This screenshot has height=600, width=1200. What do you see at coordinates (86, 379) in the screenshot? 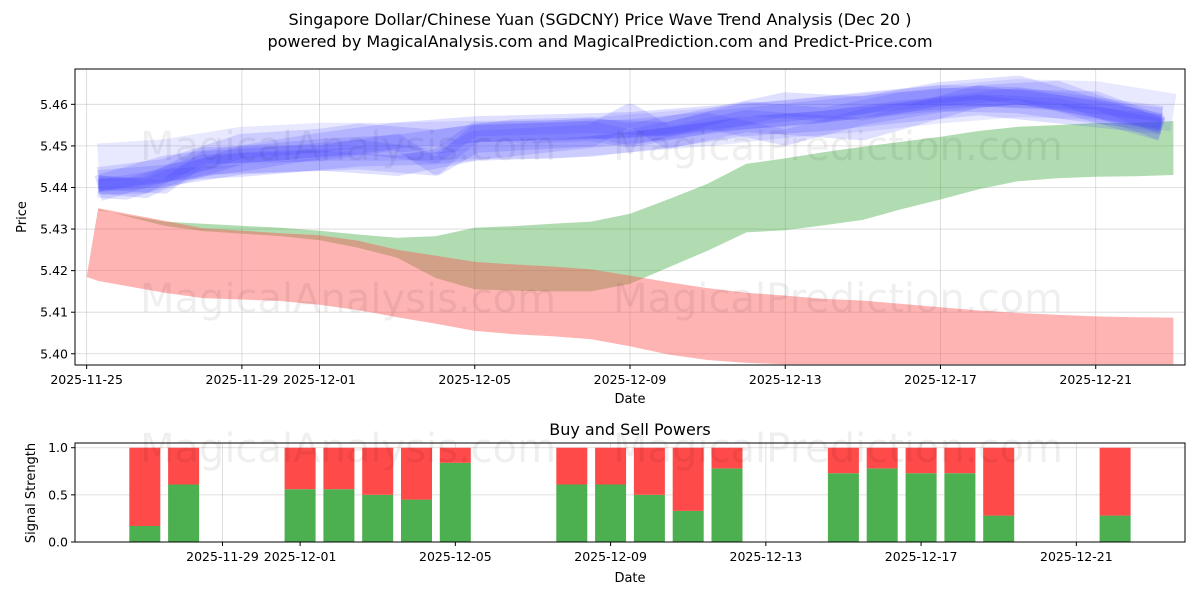
I see `price-x-tick-label: 2025-11-25` at bounding box center [86, 379].